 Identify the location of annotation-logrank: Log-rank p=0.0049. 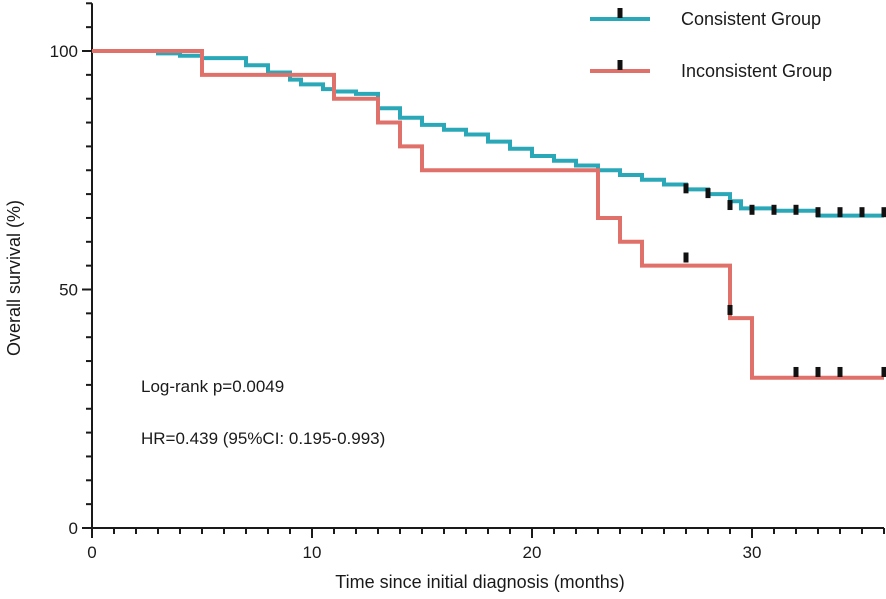
(212, 386).